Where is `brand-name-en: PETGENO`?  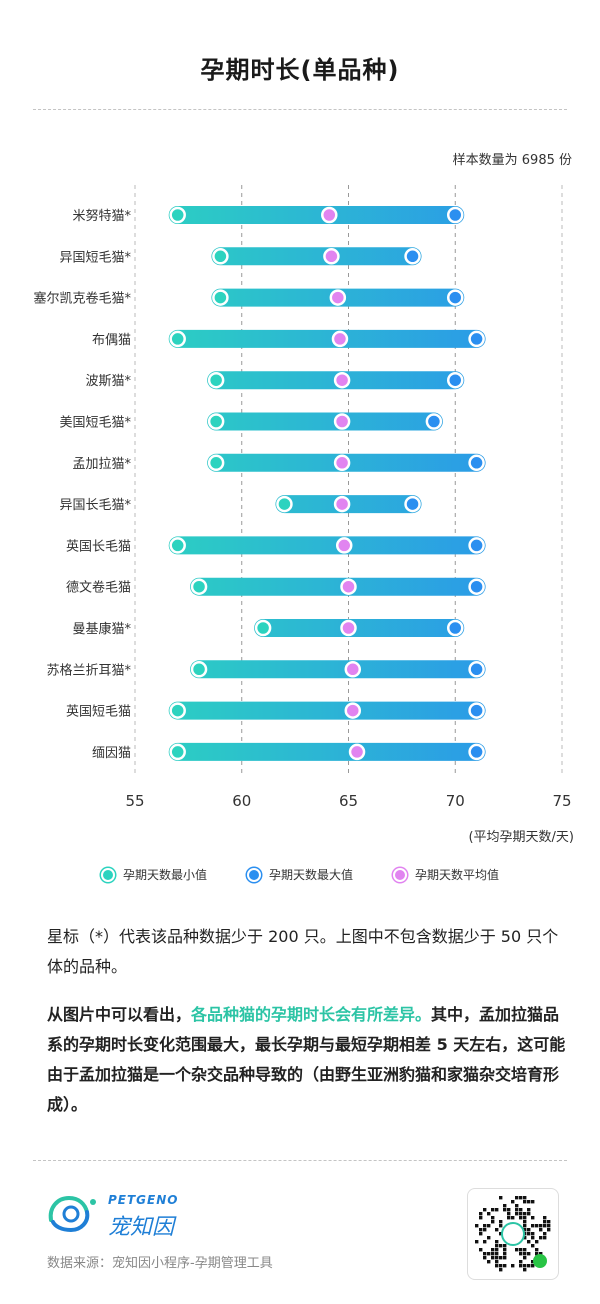 brand-name-en: PETGENO is located at coordinates (143, 1200).